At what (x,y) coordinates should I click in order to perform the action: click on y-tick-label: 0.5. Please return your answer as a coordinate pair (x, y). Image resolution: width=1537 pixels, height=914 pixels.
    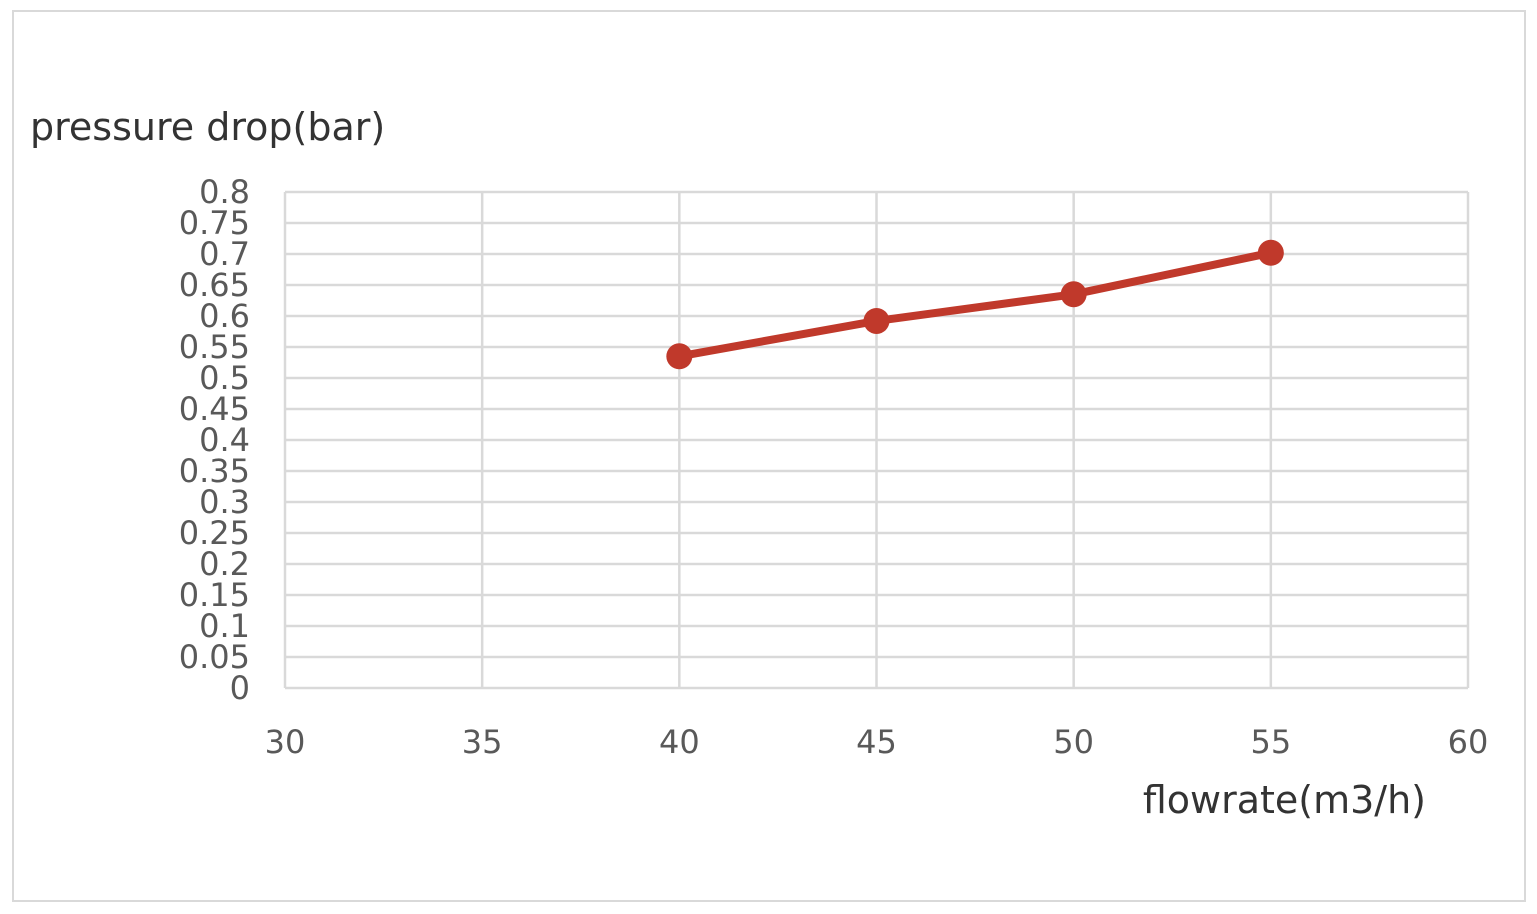
    Looking at the image, I should click on (224, 378).